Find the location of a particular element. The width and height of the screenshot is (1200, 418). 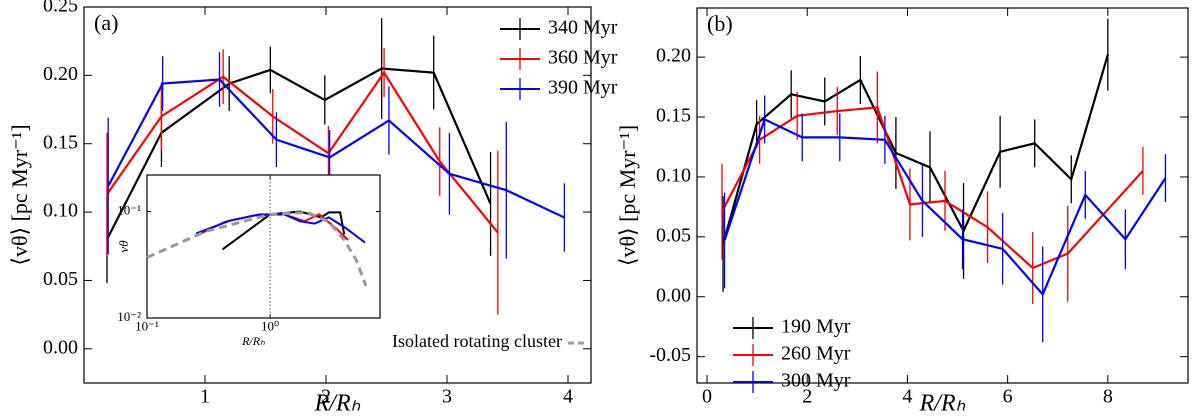

x-tick-label: 6 is located at coordinates (1008, 397).